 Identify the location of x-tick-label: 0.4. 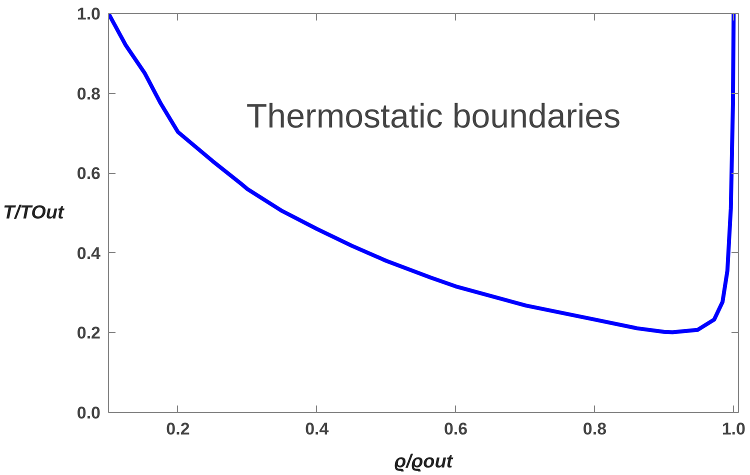
(317, 429).